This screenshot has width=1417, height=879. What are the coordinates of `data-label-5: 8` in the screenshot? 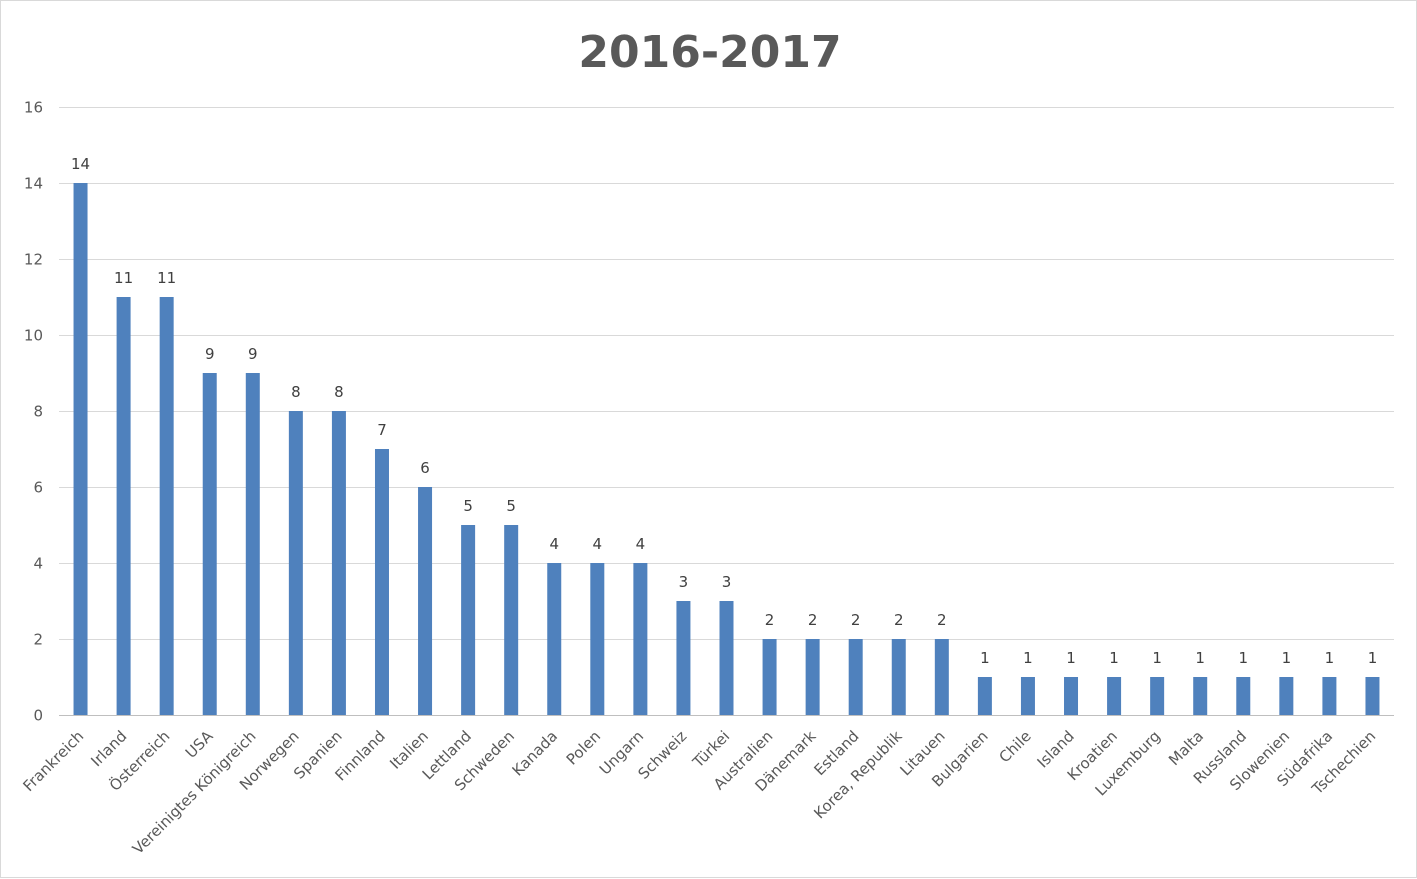 It's located at (296, 392).